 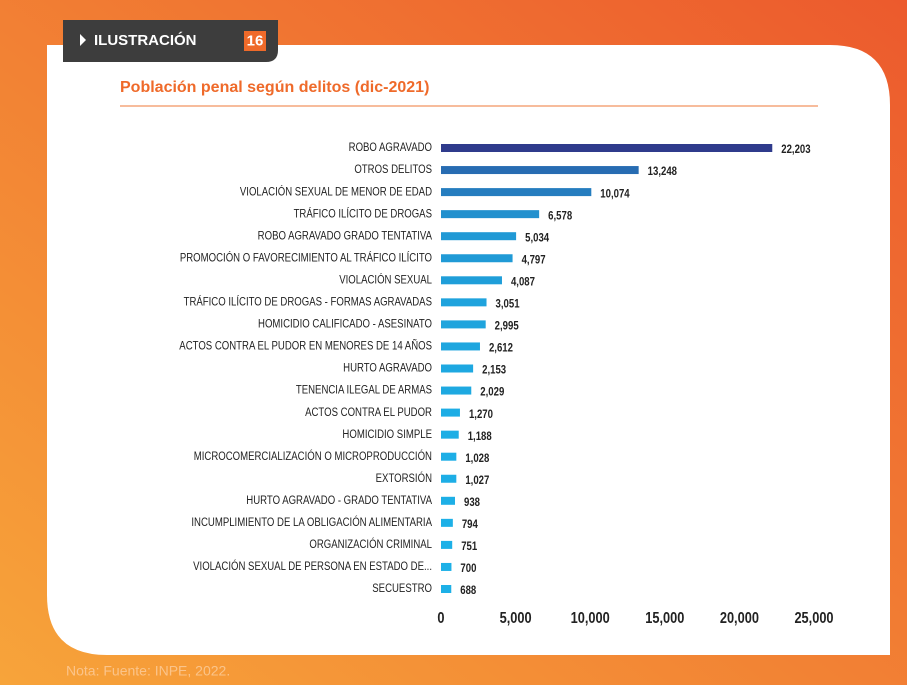 I want to click on tab-number: 16, so click(x=255, y=40).